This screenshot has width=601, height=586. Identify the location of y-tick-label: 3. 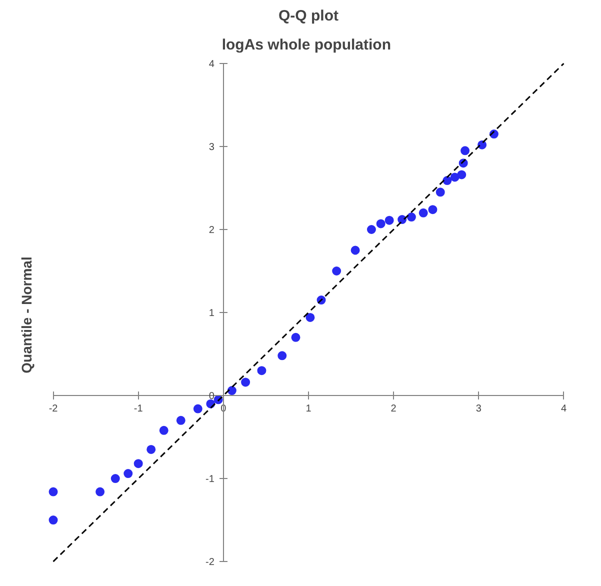
(211, 147).